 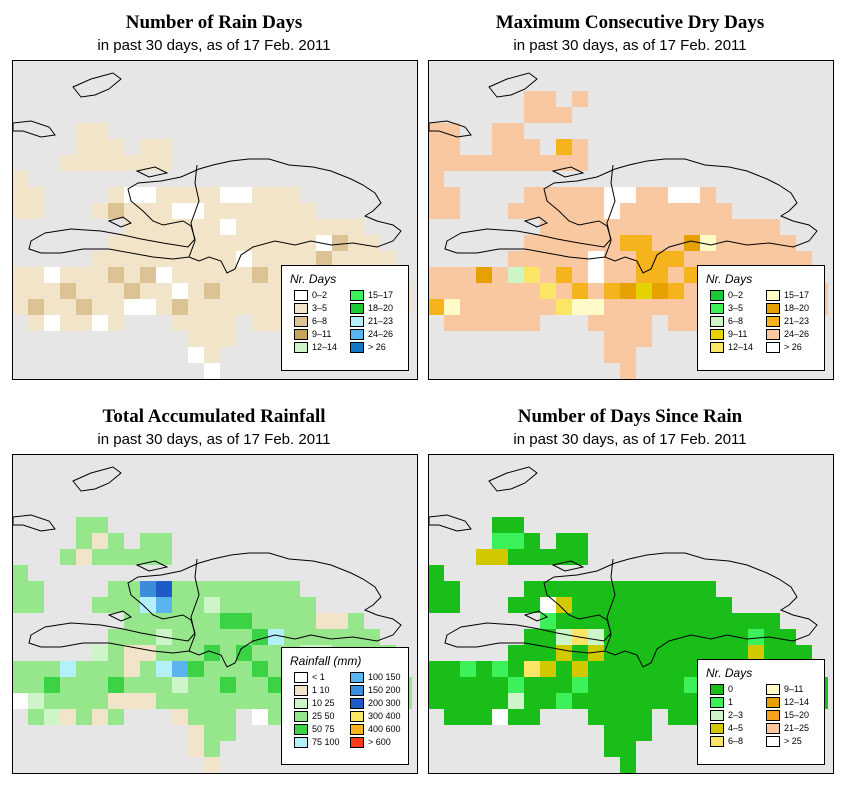 What do you see at coordinates (784, 347) in the screenshot?
I see `legend-item: > 26` at bounding box center [784, 347].